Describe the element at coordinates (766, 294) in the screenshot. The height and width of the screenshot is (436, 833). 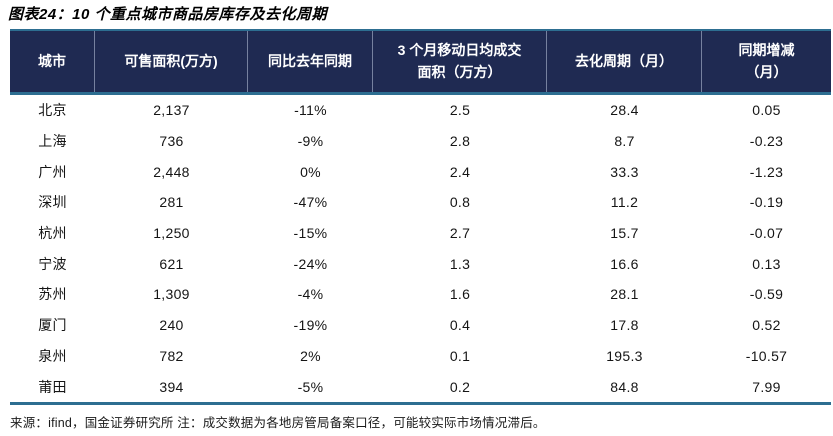
I see `cell-change: -0.59` at that location.